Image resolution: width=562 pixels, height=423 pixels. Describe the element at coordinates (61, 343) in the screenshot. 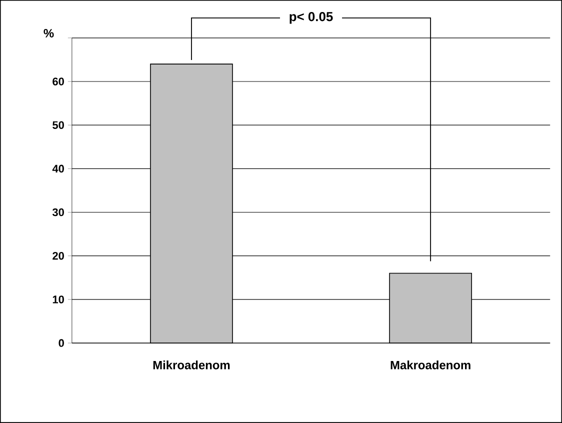

I see `y-tick-label: 0` at that location.